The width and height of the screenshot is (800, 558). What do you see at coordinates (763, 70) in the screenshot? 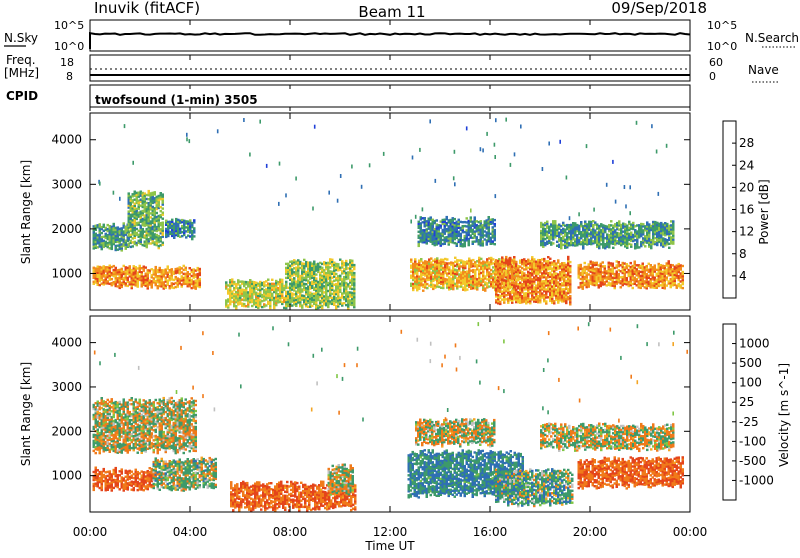
I see `nave-label: Nave` at bounding box center [763, 70].